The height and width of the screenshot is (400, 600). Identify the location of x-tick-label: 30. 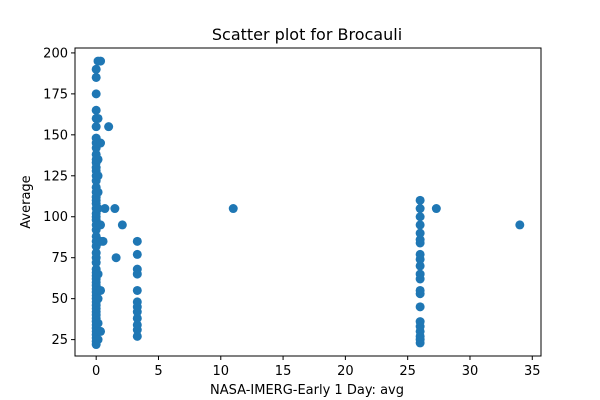
(470, 371).